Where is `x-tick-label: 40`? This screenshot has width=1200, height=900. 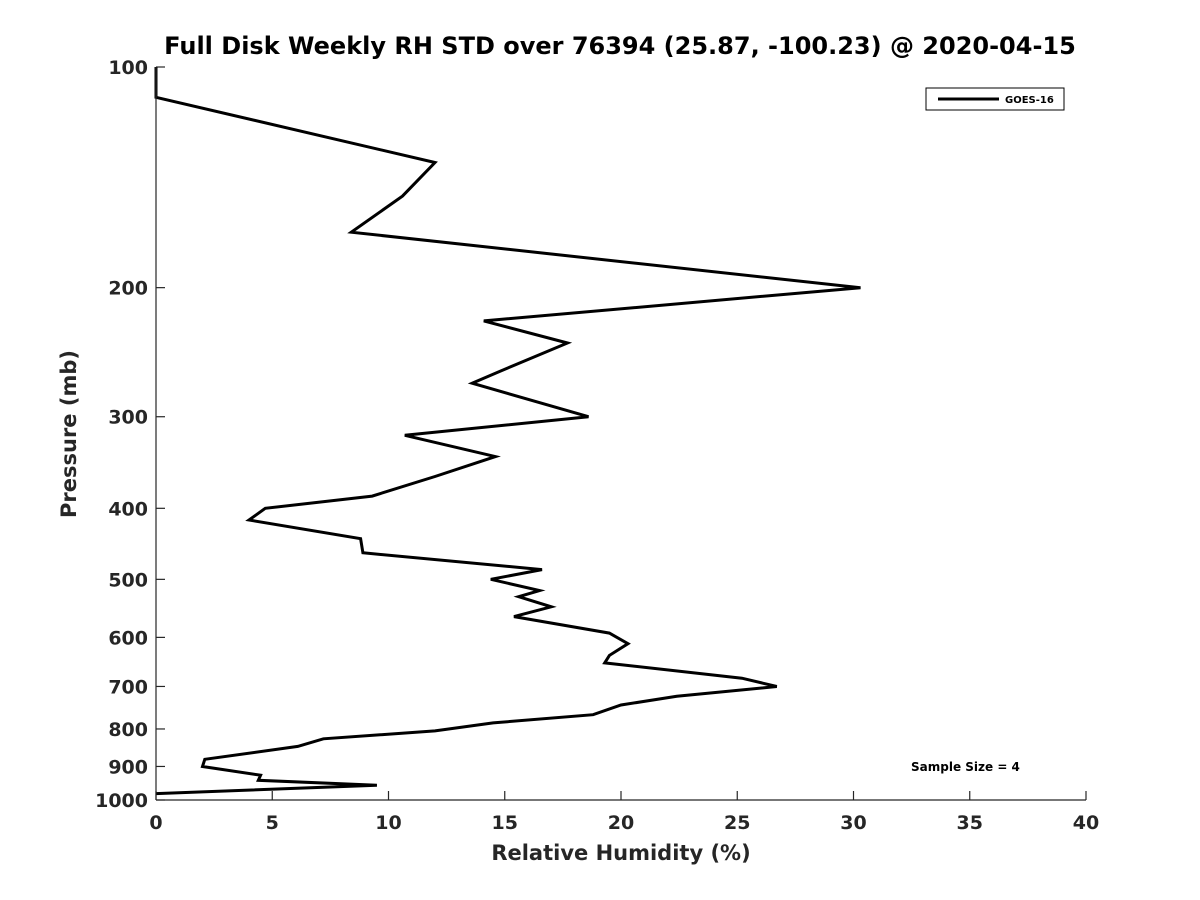
x-tick-label: 40 is located at coordinates (1086, 823).